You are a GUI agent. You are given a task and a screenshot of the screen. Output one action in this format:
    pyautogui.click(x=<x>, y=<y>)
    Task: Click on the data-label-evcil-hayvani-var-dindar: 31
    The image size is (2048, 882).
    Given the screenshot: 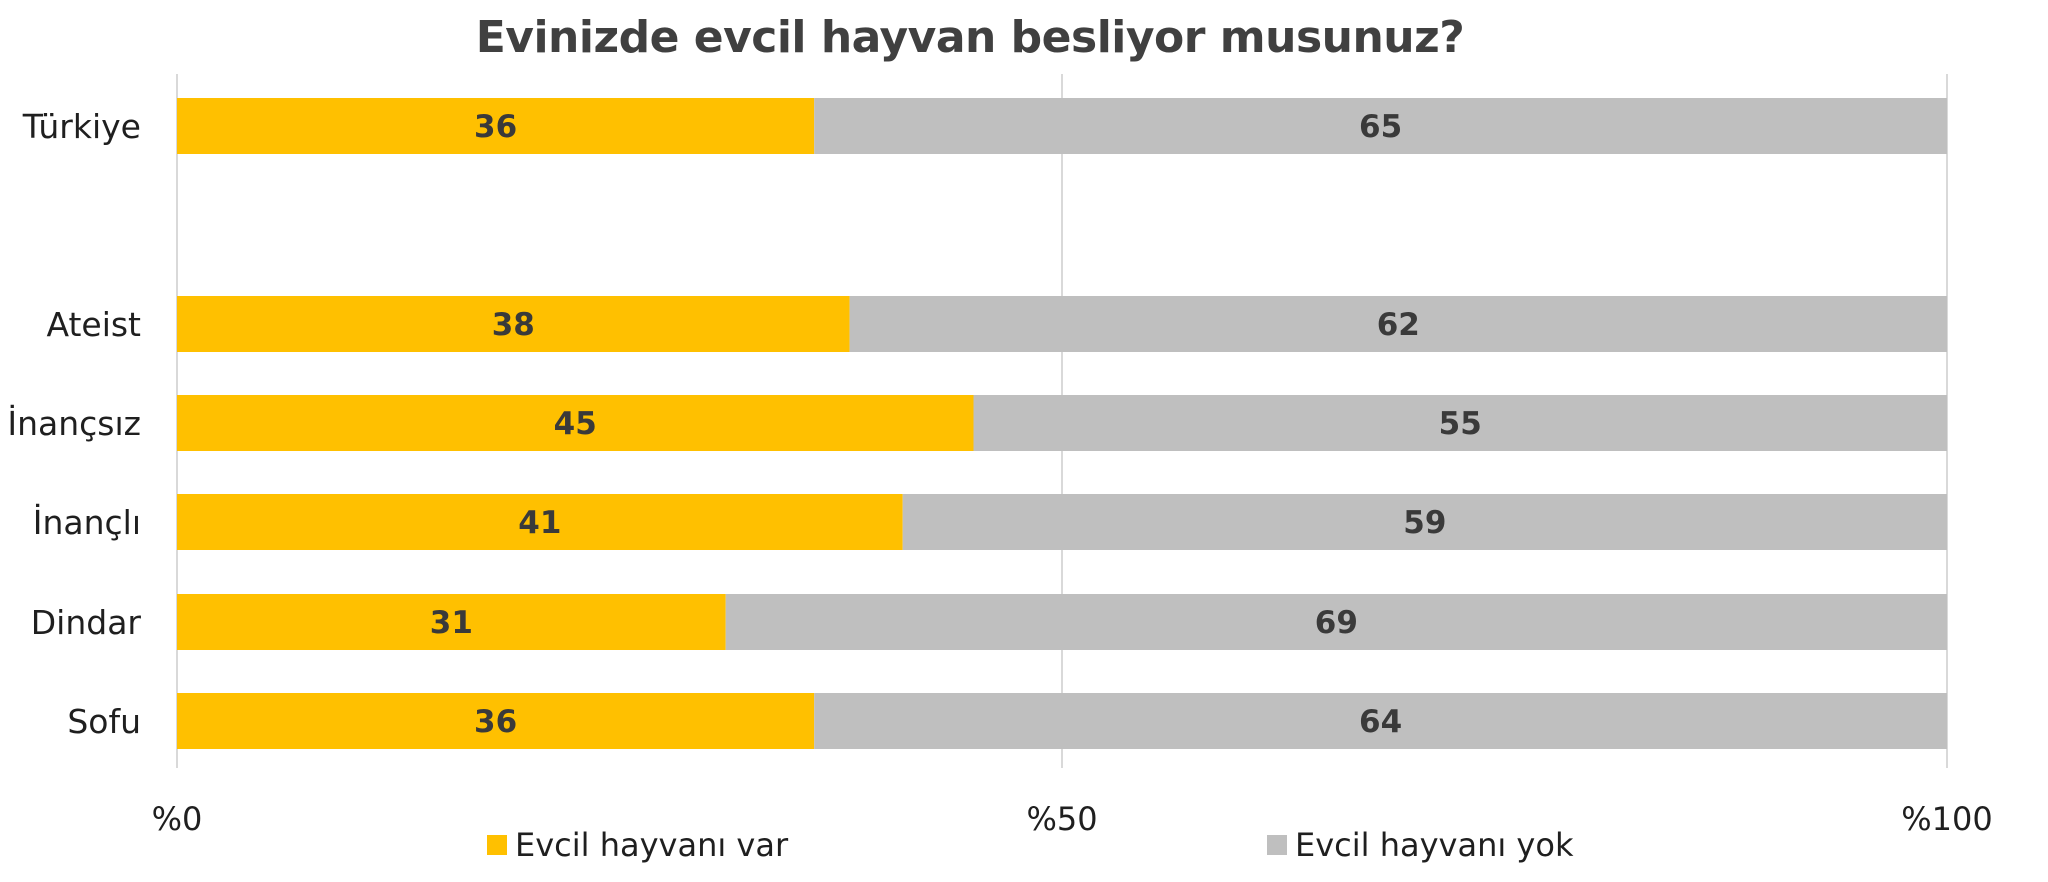 What is the action you would take?
    pyautogui.click(x=451, y=623)
    